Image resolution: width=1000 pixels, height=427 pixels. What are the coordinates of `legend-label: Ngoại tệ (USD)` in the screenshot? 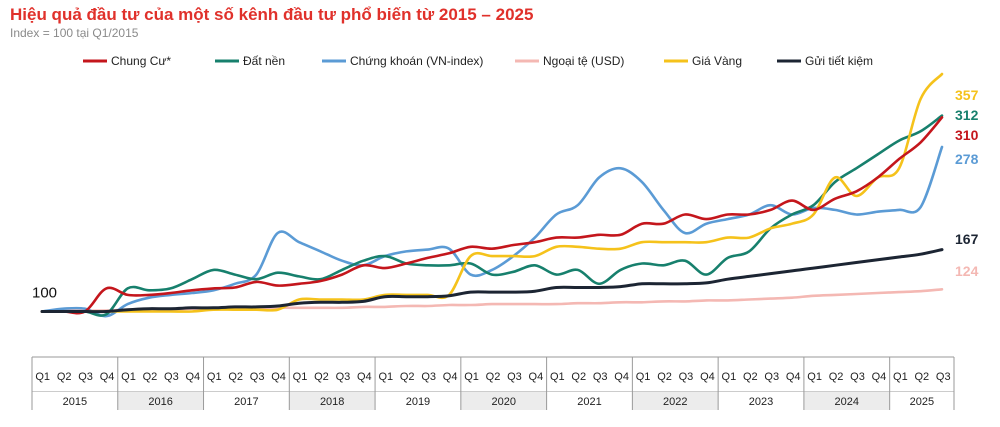 It's located at (583, 61).